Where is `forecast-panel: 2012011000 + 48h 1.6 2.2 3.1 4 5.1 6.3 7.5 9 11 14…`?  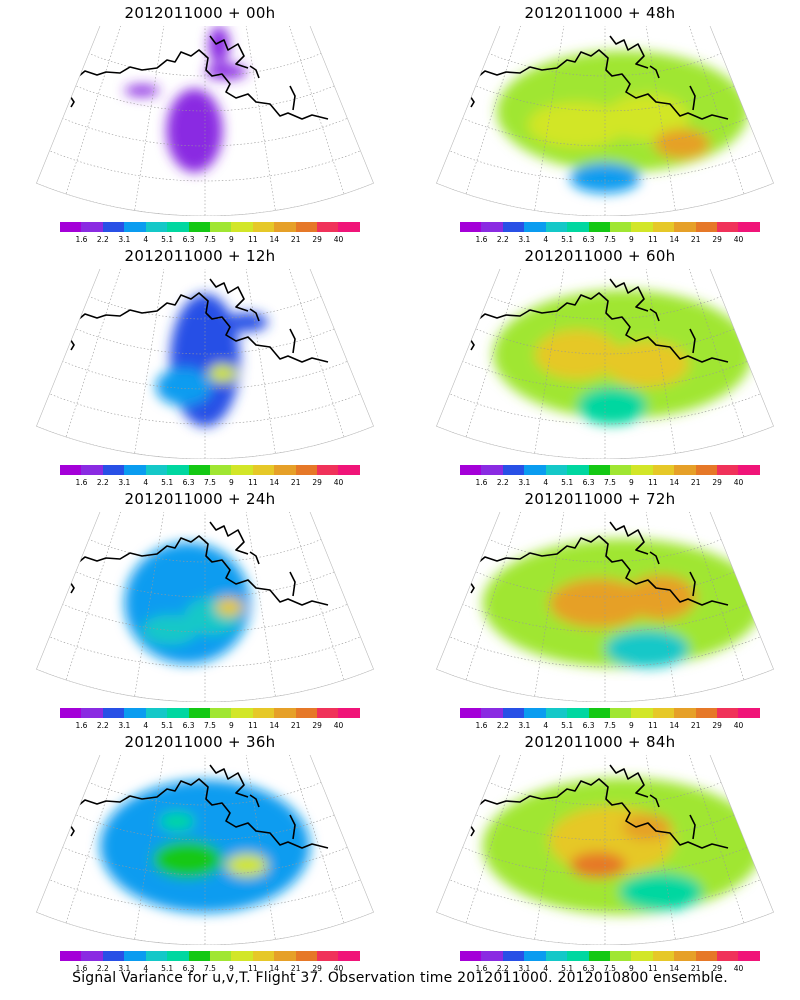
forecast-panel: 2012011000 + 48h 1.6 2.2 3.1 4 5.1 6.3 7.5 9 11 14… is located at coordinates (600, 122).